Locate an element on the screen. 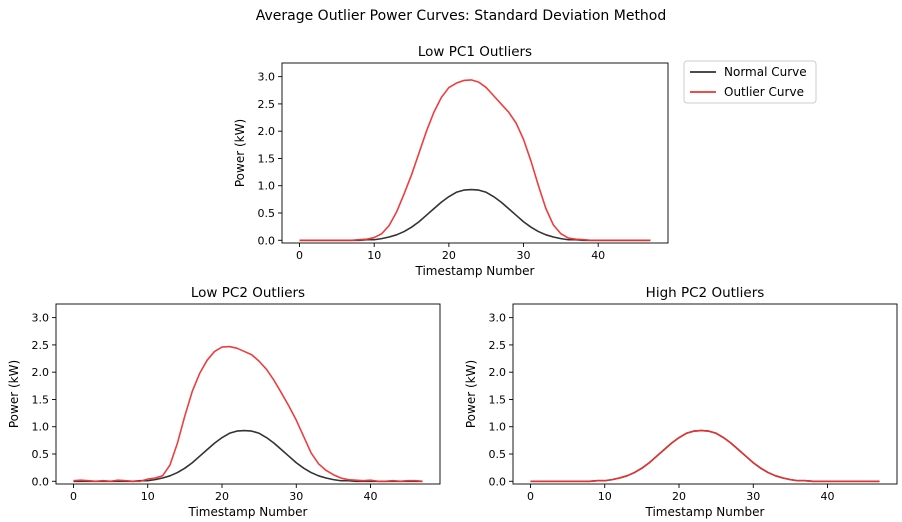 This screenshot has width=902, height=522. legend: Normal Curve Outlier Curve is located at coordinates (750, 82).